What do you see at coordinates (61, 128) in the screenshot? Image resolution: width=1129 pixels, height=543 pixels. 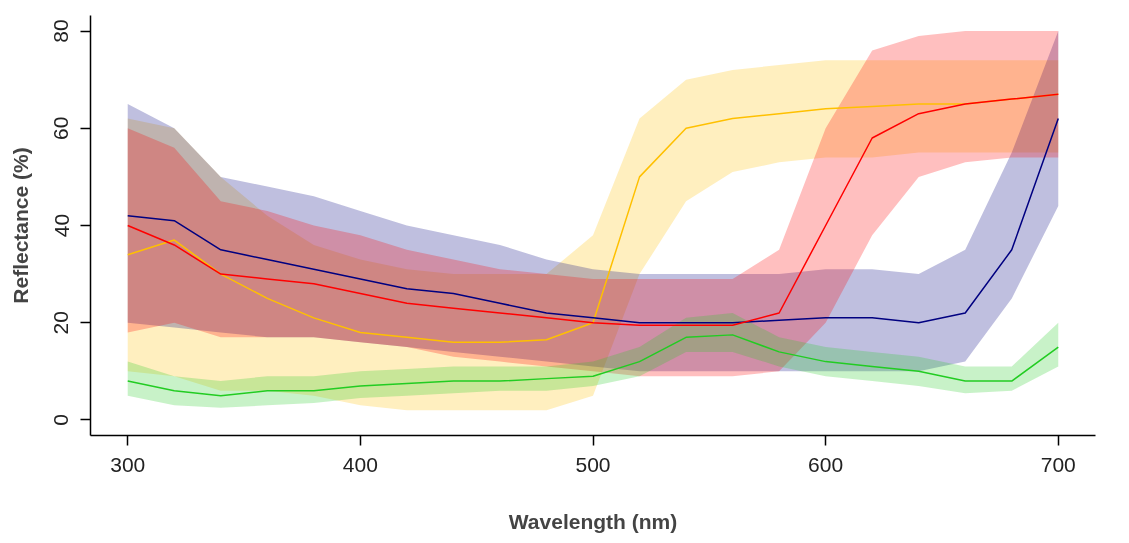 I see `y-tick-label: 60` at bounding box center [61, 128].